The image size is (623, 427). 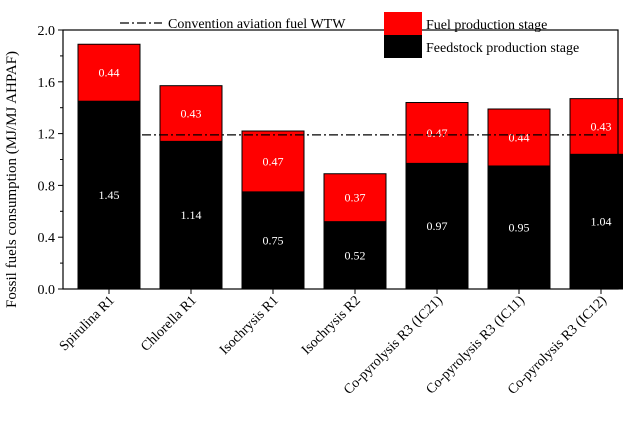 What do you see at coordinates (249, 325) in the screenshot?
I see `x-tick-label: Isochrysis R1` at bounding box center [249, 325].